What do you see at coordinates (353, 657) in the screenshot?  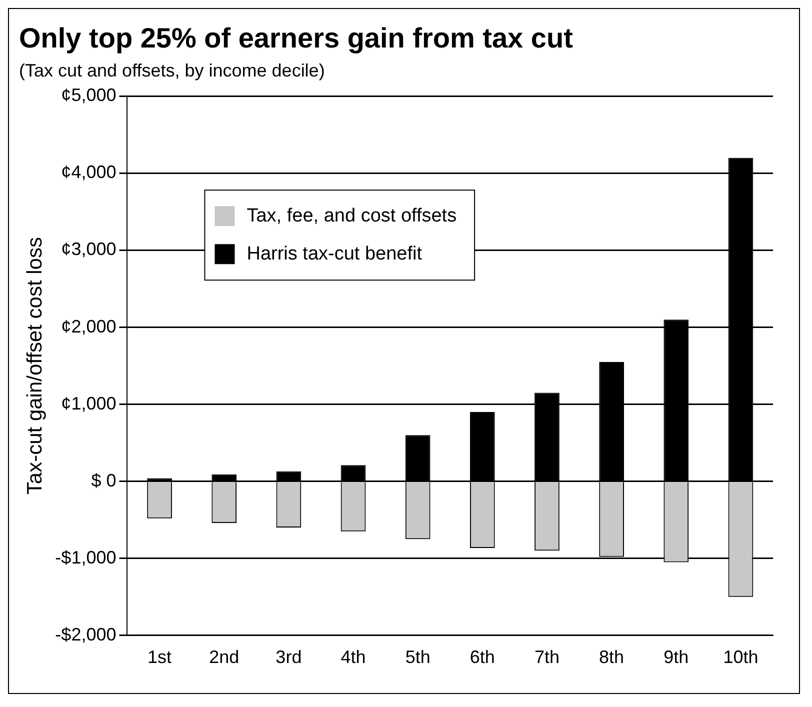 I see `x-tick-label: 4th` at bounding box center [353, 657].